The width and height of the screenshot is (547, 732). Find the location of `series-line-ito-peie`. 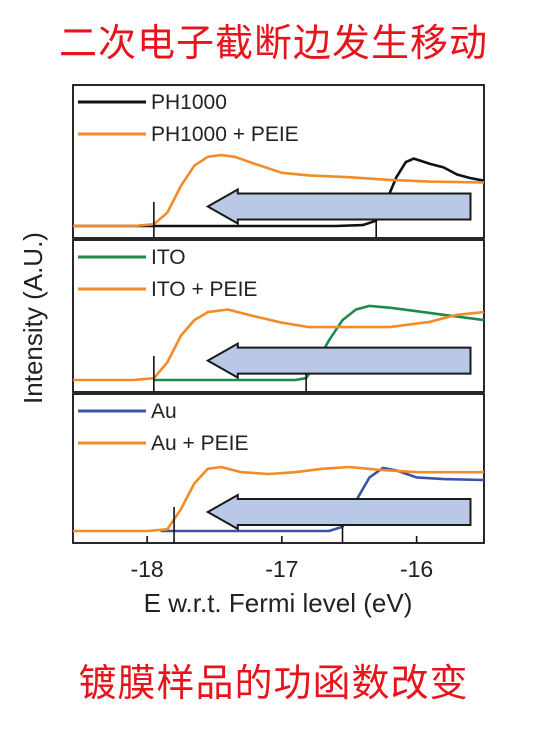

series-line-ito-peie is located at coordinates (279, 345).